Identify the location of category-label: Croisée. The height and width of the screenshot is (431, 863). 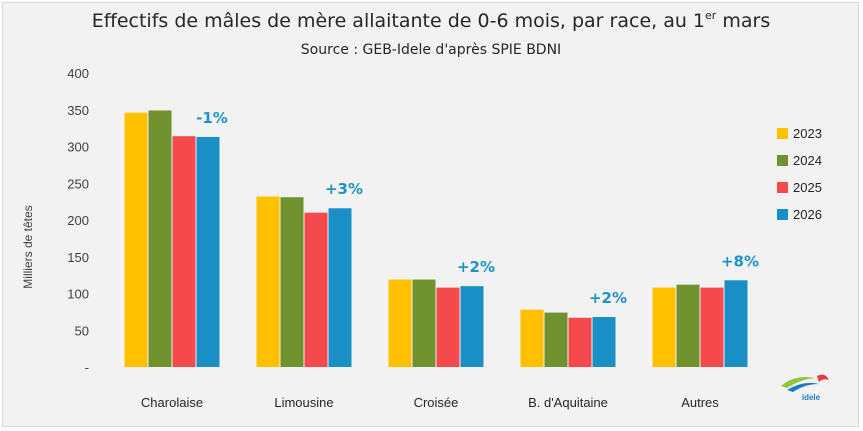
(436, 402).